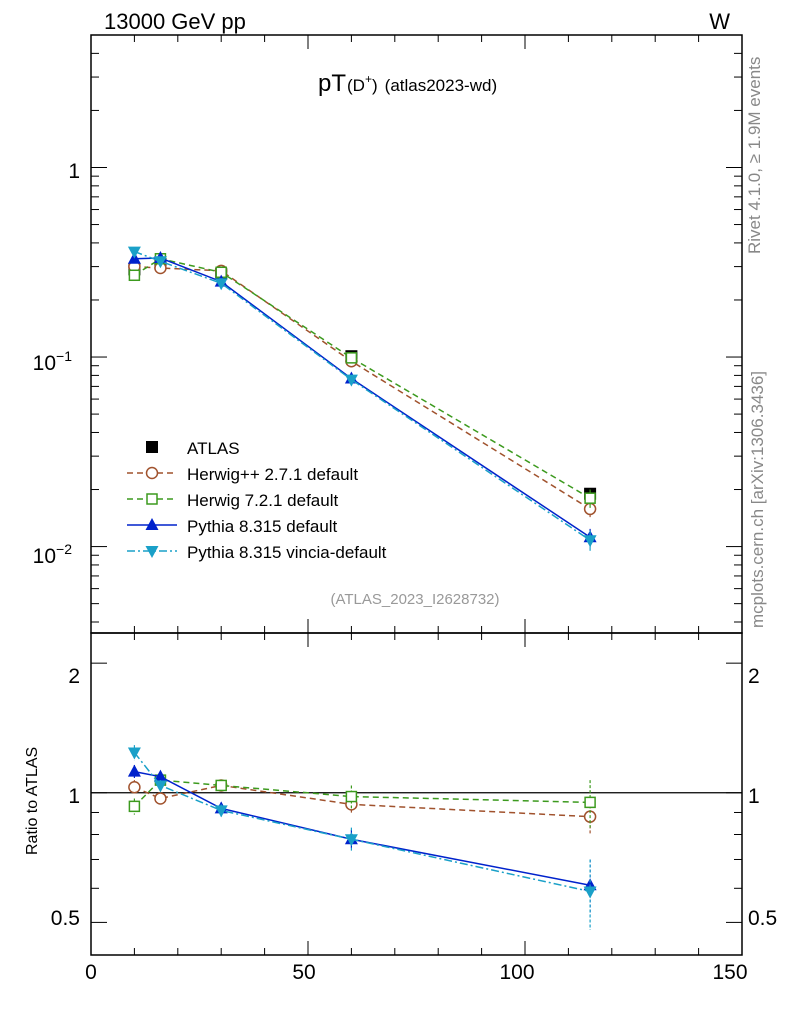 The image size is (786, 1024). Describe the element at coordinates (414, 599) in the screenshot. I see `analysis-watermark: (ATLAS_2023_I2628732)` at that location.